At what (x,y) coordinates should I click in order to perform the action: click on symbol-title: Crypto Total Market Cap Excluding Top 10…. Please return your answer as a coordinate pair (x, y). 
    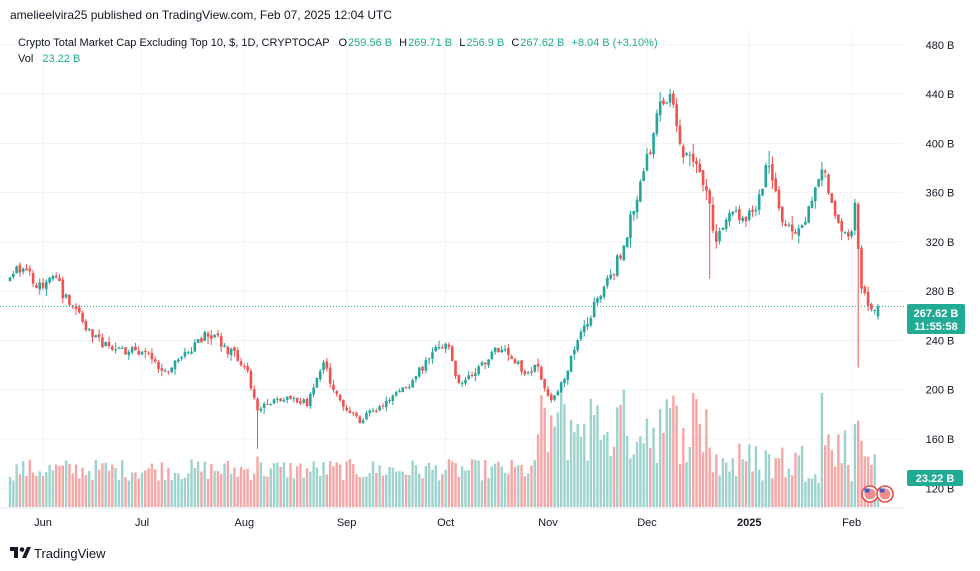
    Looking at the image, I should click on (173, 43).